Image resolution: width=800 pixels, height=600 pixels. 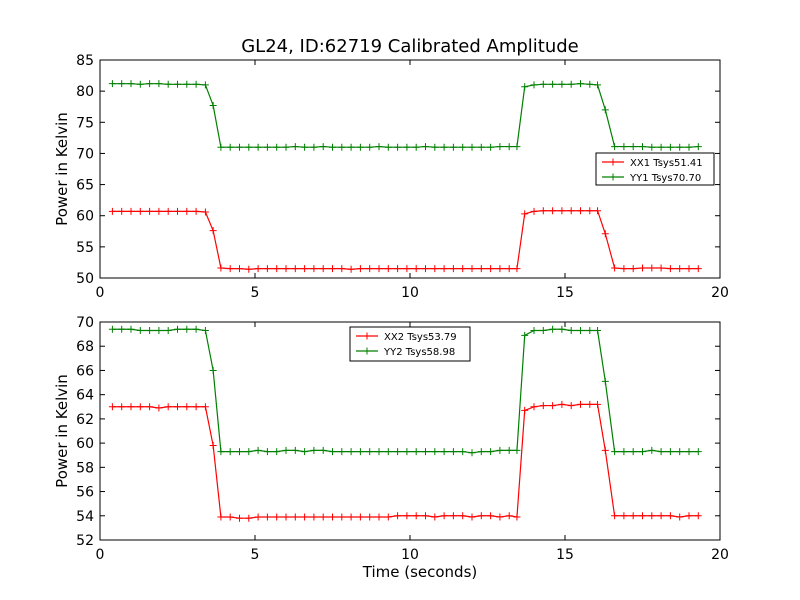 I want to click on legend-box, so click(x=410, y=344).